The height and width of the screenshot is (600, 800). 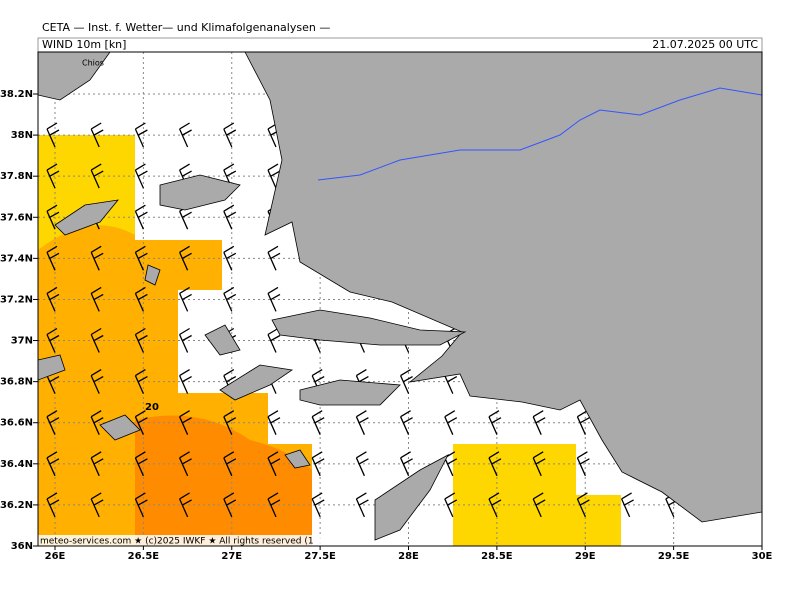 I want to click on lat-label: 38.2N, so click(x=16, y=94).